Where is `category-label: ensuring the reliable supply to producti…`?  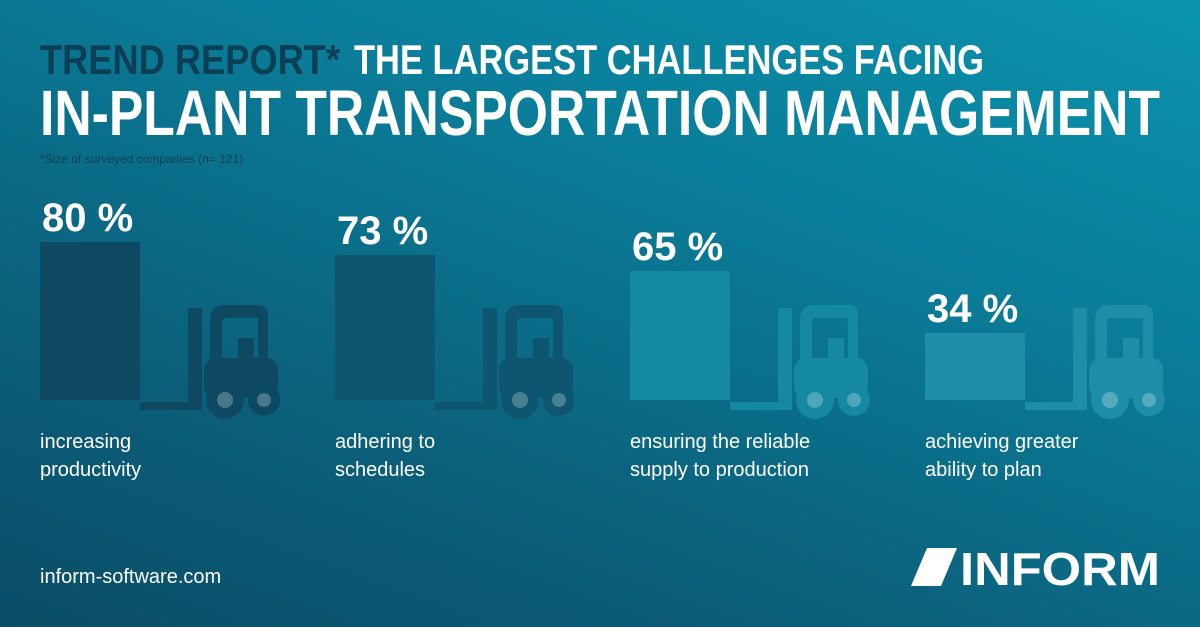 category-label: ensuring the reliable supply to producti… is located at coordinates (720, 456).